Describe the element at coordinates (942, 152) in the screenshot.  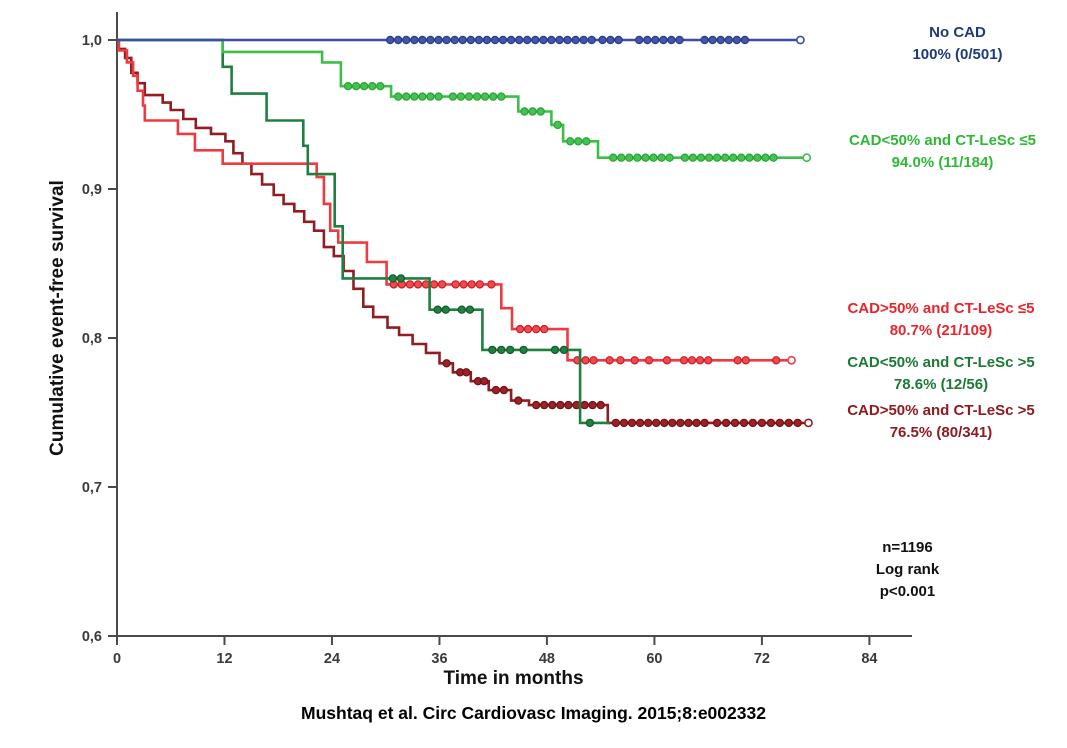
I see `legend-cad-lt50-lesc-le5: CAD<50% and CT-LeSc ≤5 94.0% (11/184)` at that location.